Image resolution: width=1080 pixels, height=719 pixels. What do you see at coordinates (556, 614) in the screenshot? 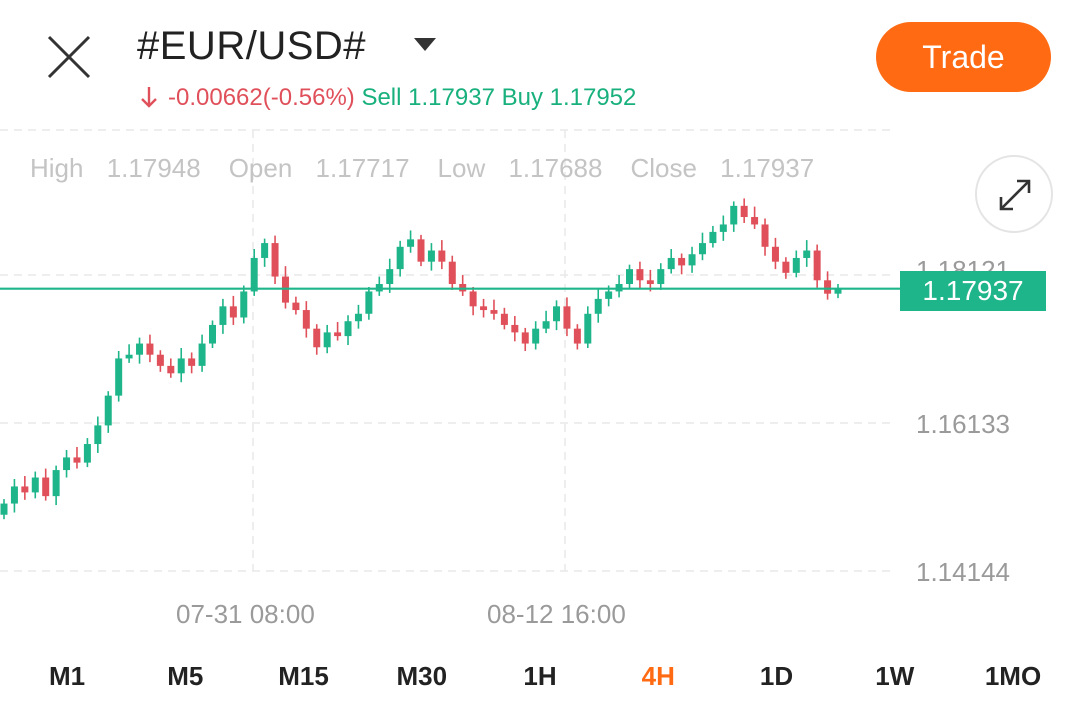
I see `x-tick-label: 08-12 16:00` at bounding box center [556, 614].